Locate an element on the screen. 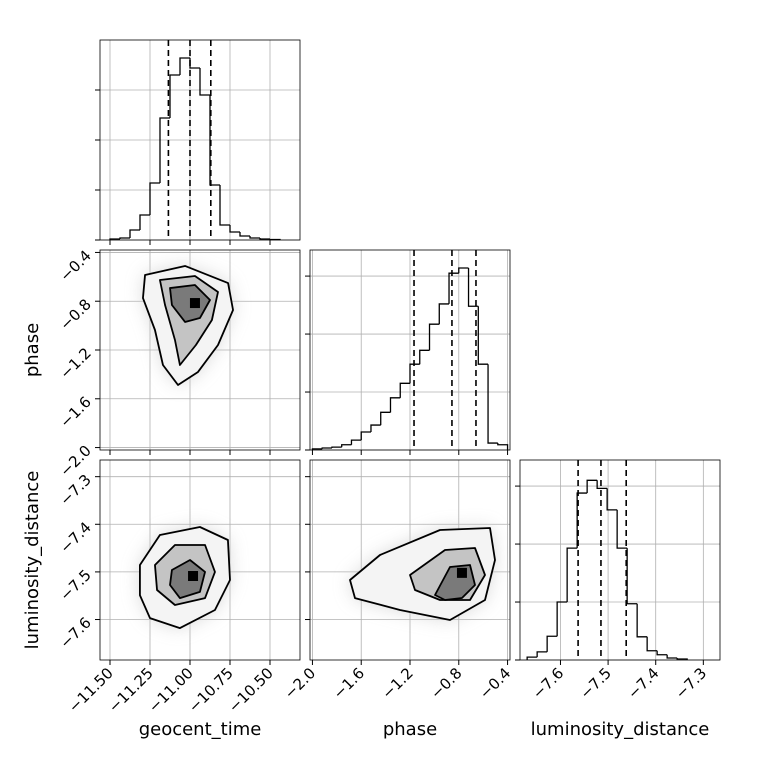  y-tick-label: −2.0 is located at coordinates (75, 461).